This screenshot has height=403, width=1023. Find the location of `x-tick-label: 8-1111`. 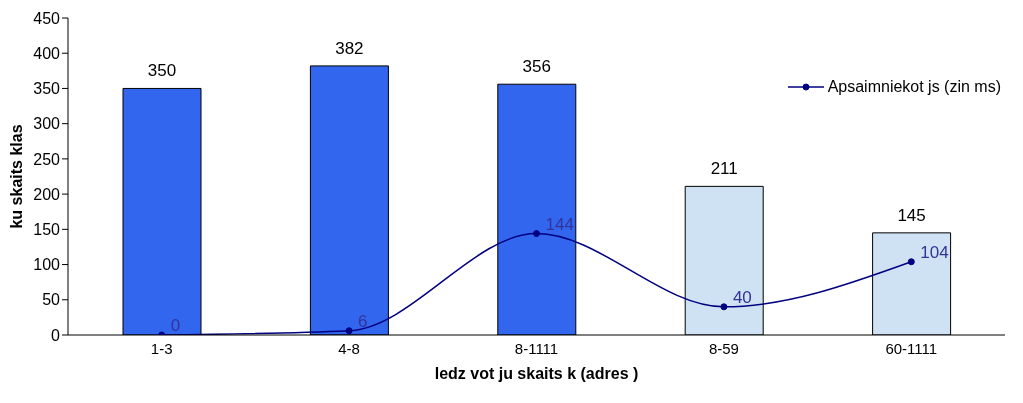

x-tick-label: 8-1111 is located at coordinates (536, 348).